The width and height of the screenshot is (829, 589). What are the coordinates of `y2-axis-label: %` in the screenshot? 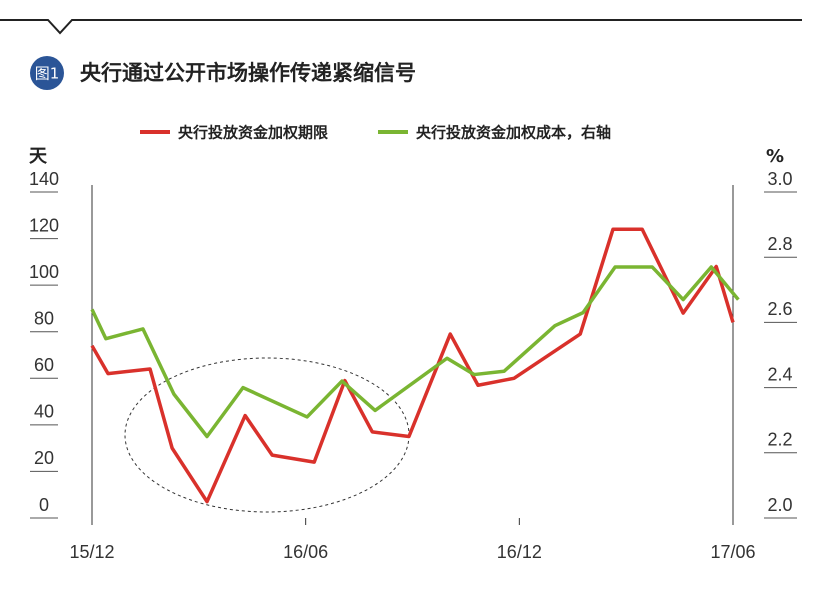 It's located at (775, 156).